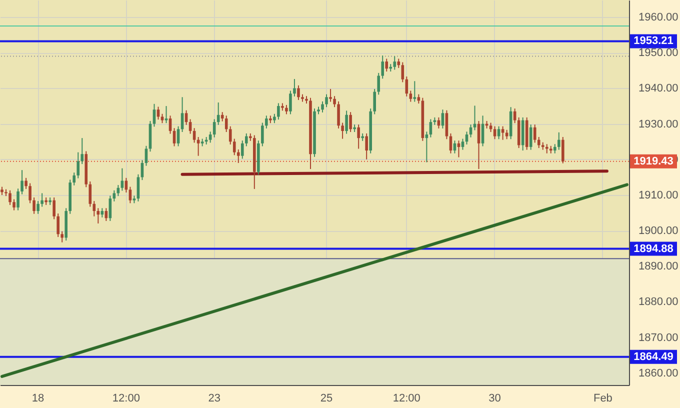 The image size is (680, 408). Describe the element at coordinates (658, 338) in the screenshot. I see `y-tick-label: 1870.00` at that location.